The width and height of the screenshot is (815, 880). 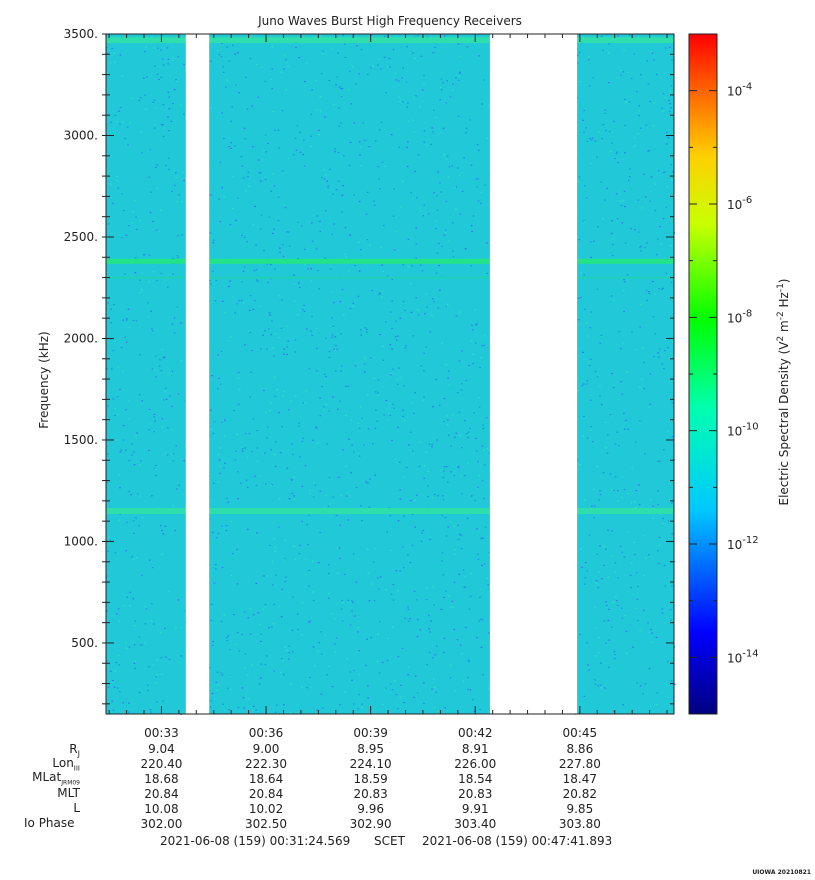 I want to click on ephemeris-value: 20.84, so click(x=161, y=794).